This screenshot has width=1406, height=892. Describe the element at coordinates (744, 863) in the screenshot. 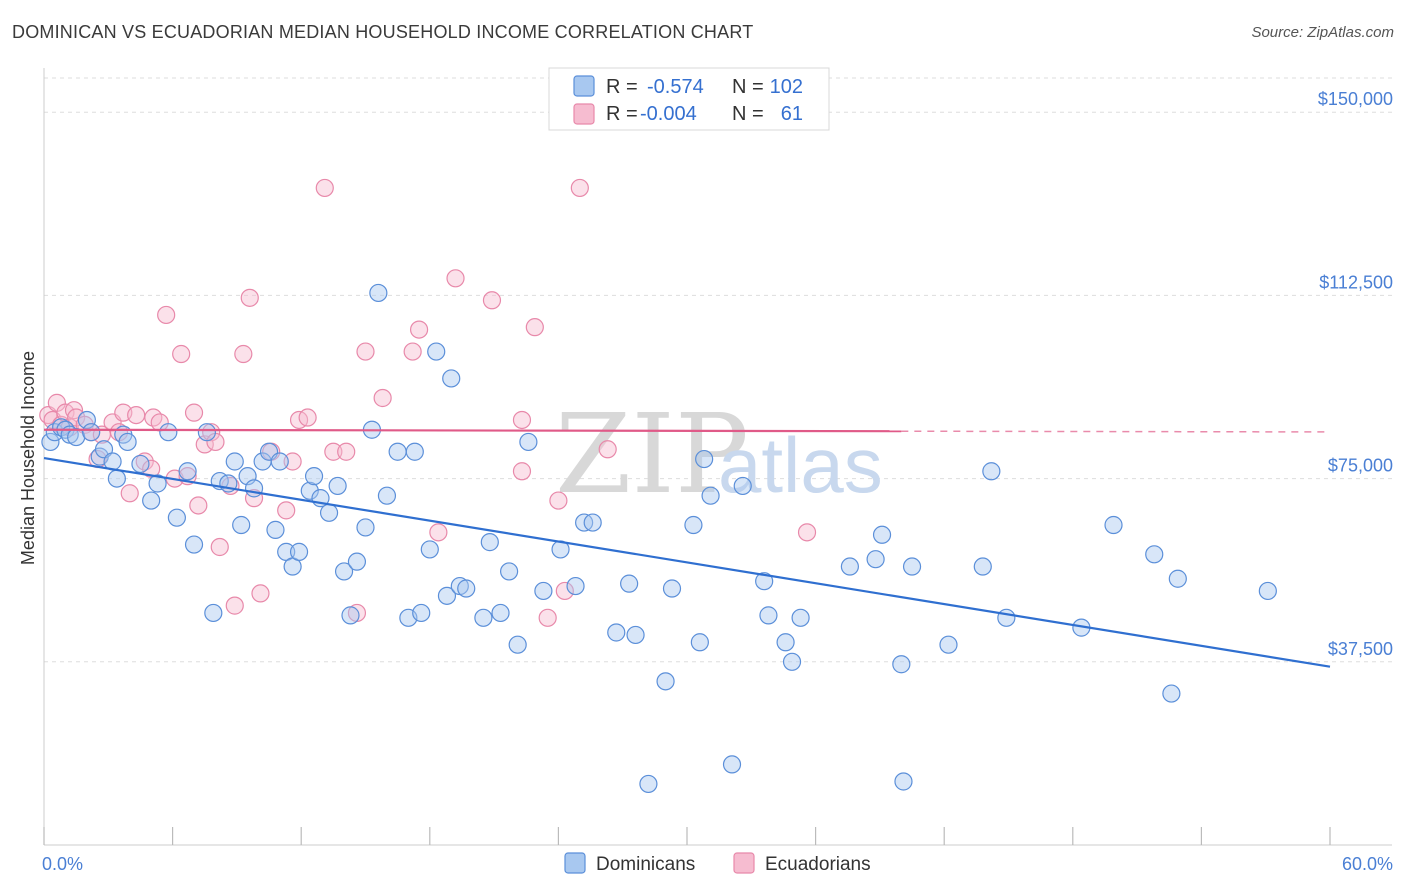

I see `bottom-legend-swatch-ecuadorians` at that location.